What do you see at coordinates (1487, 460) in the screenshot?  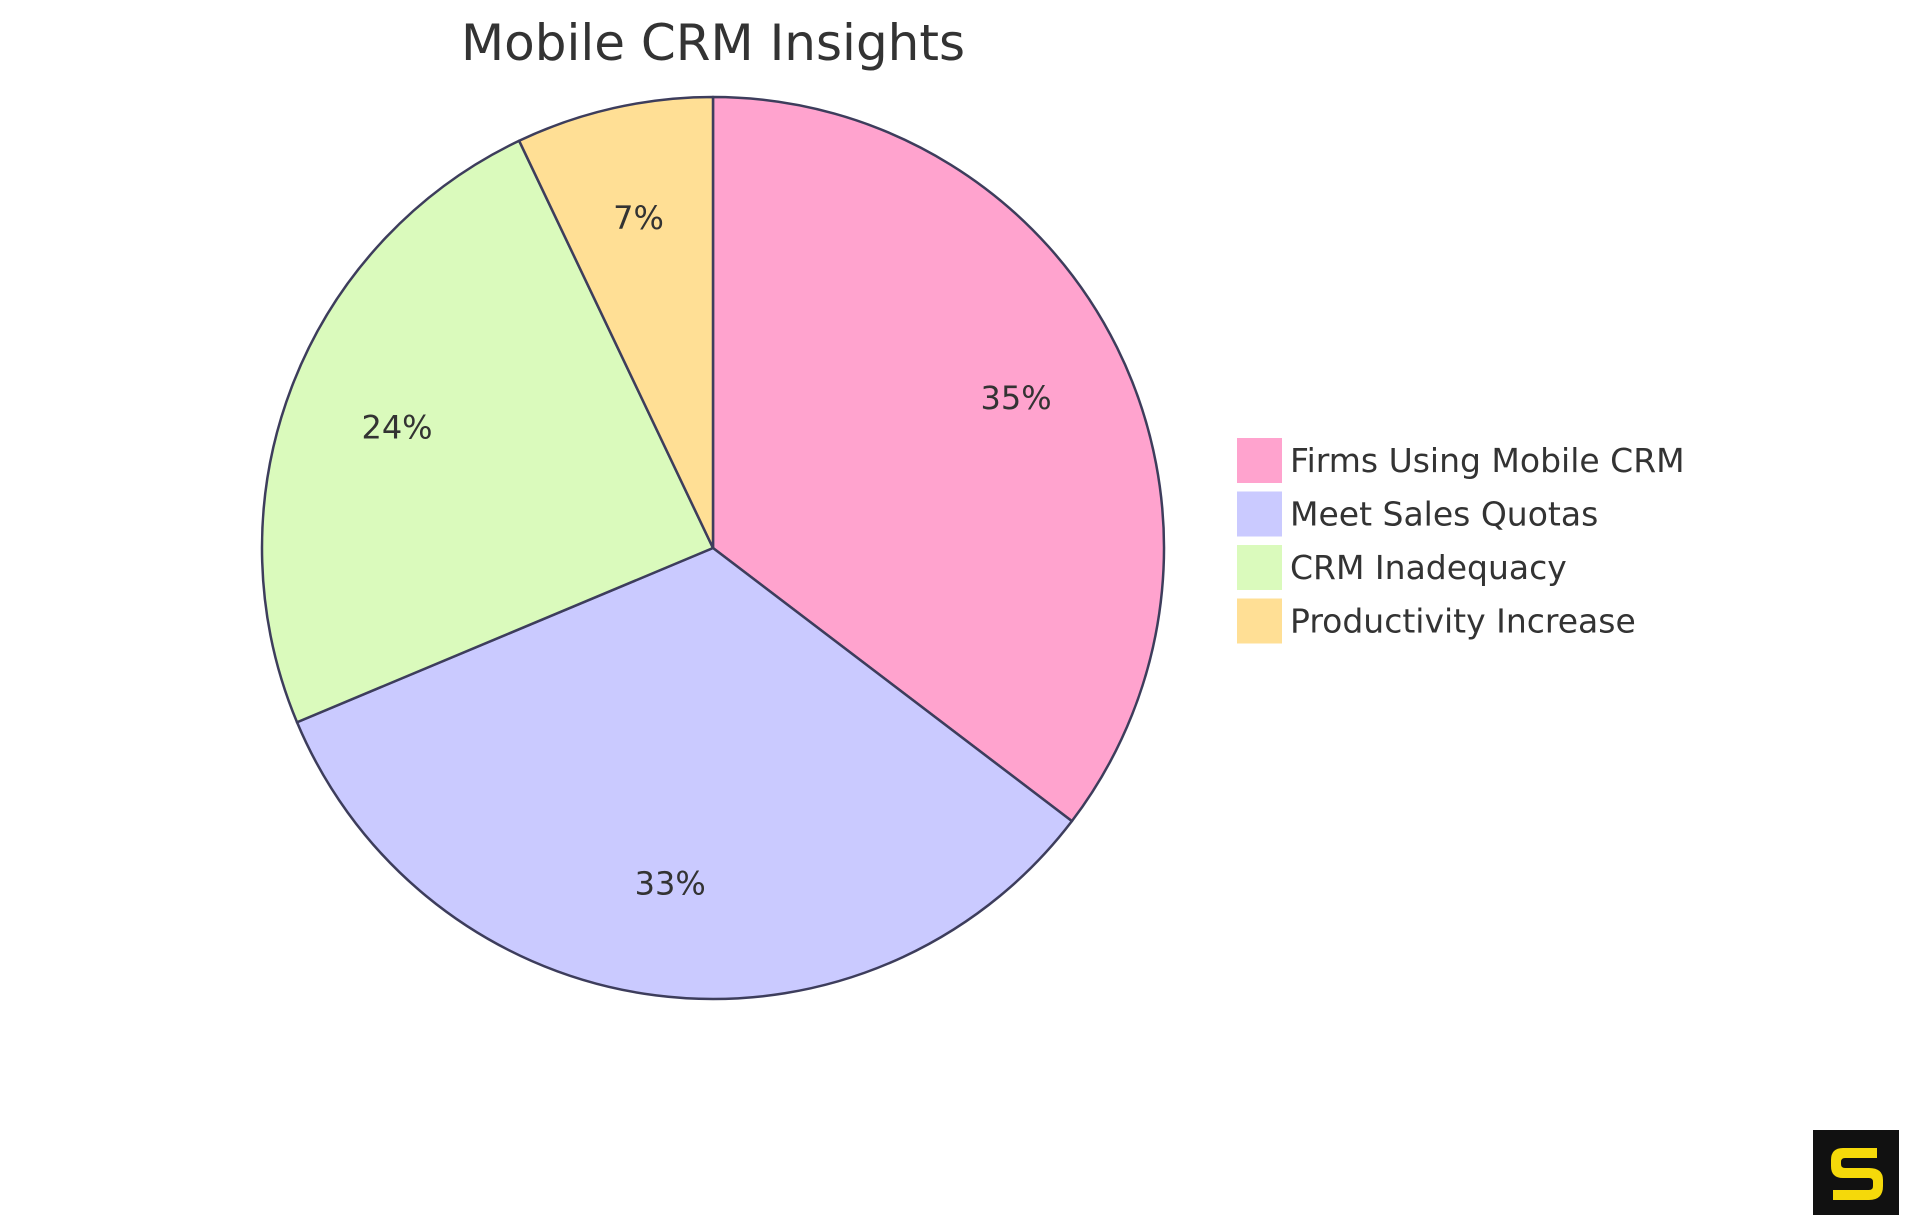 I see `legend-label: Firms Using Mobile CRM` at bounding box center [1487, 460].